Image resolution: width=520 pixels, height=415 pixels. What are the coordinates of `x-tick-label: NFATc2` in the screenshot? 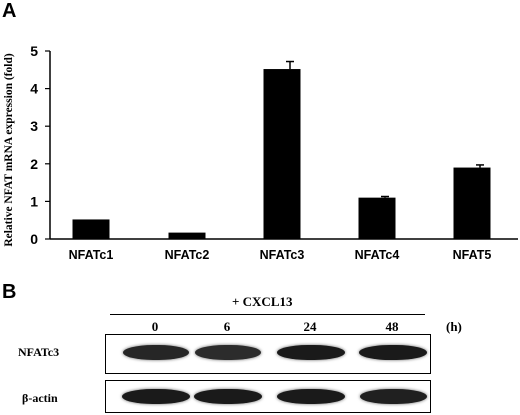 It's located at (187, 255).